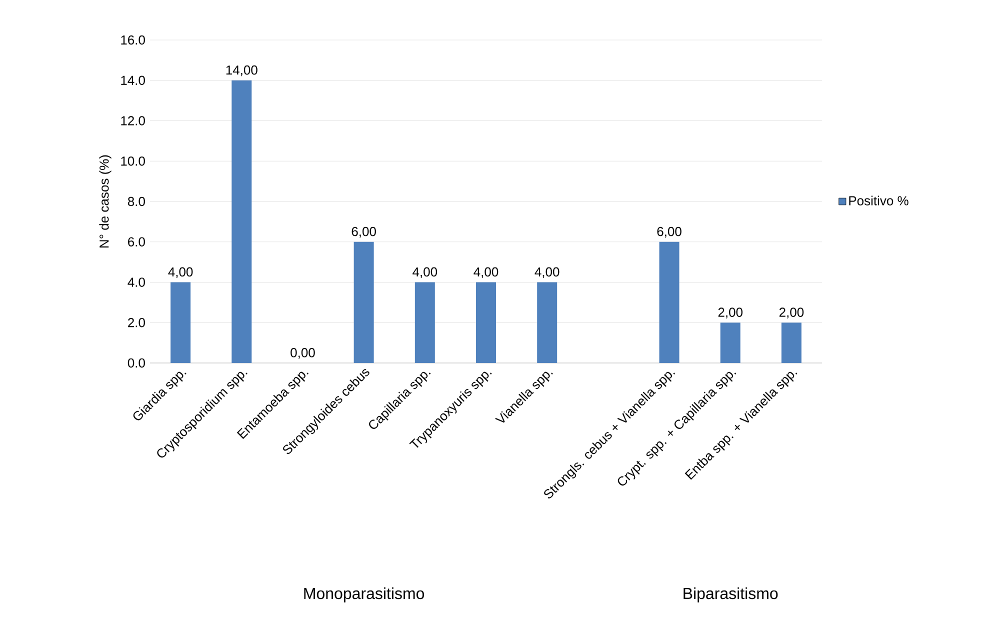  I want to click on legend-label: Positivo %, so click(878, 201).